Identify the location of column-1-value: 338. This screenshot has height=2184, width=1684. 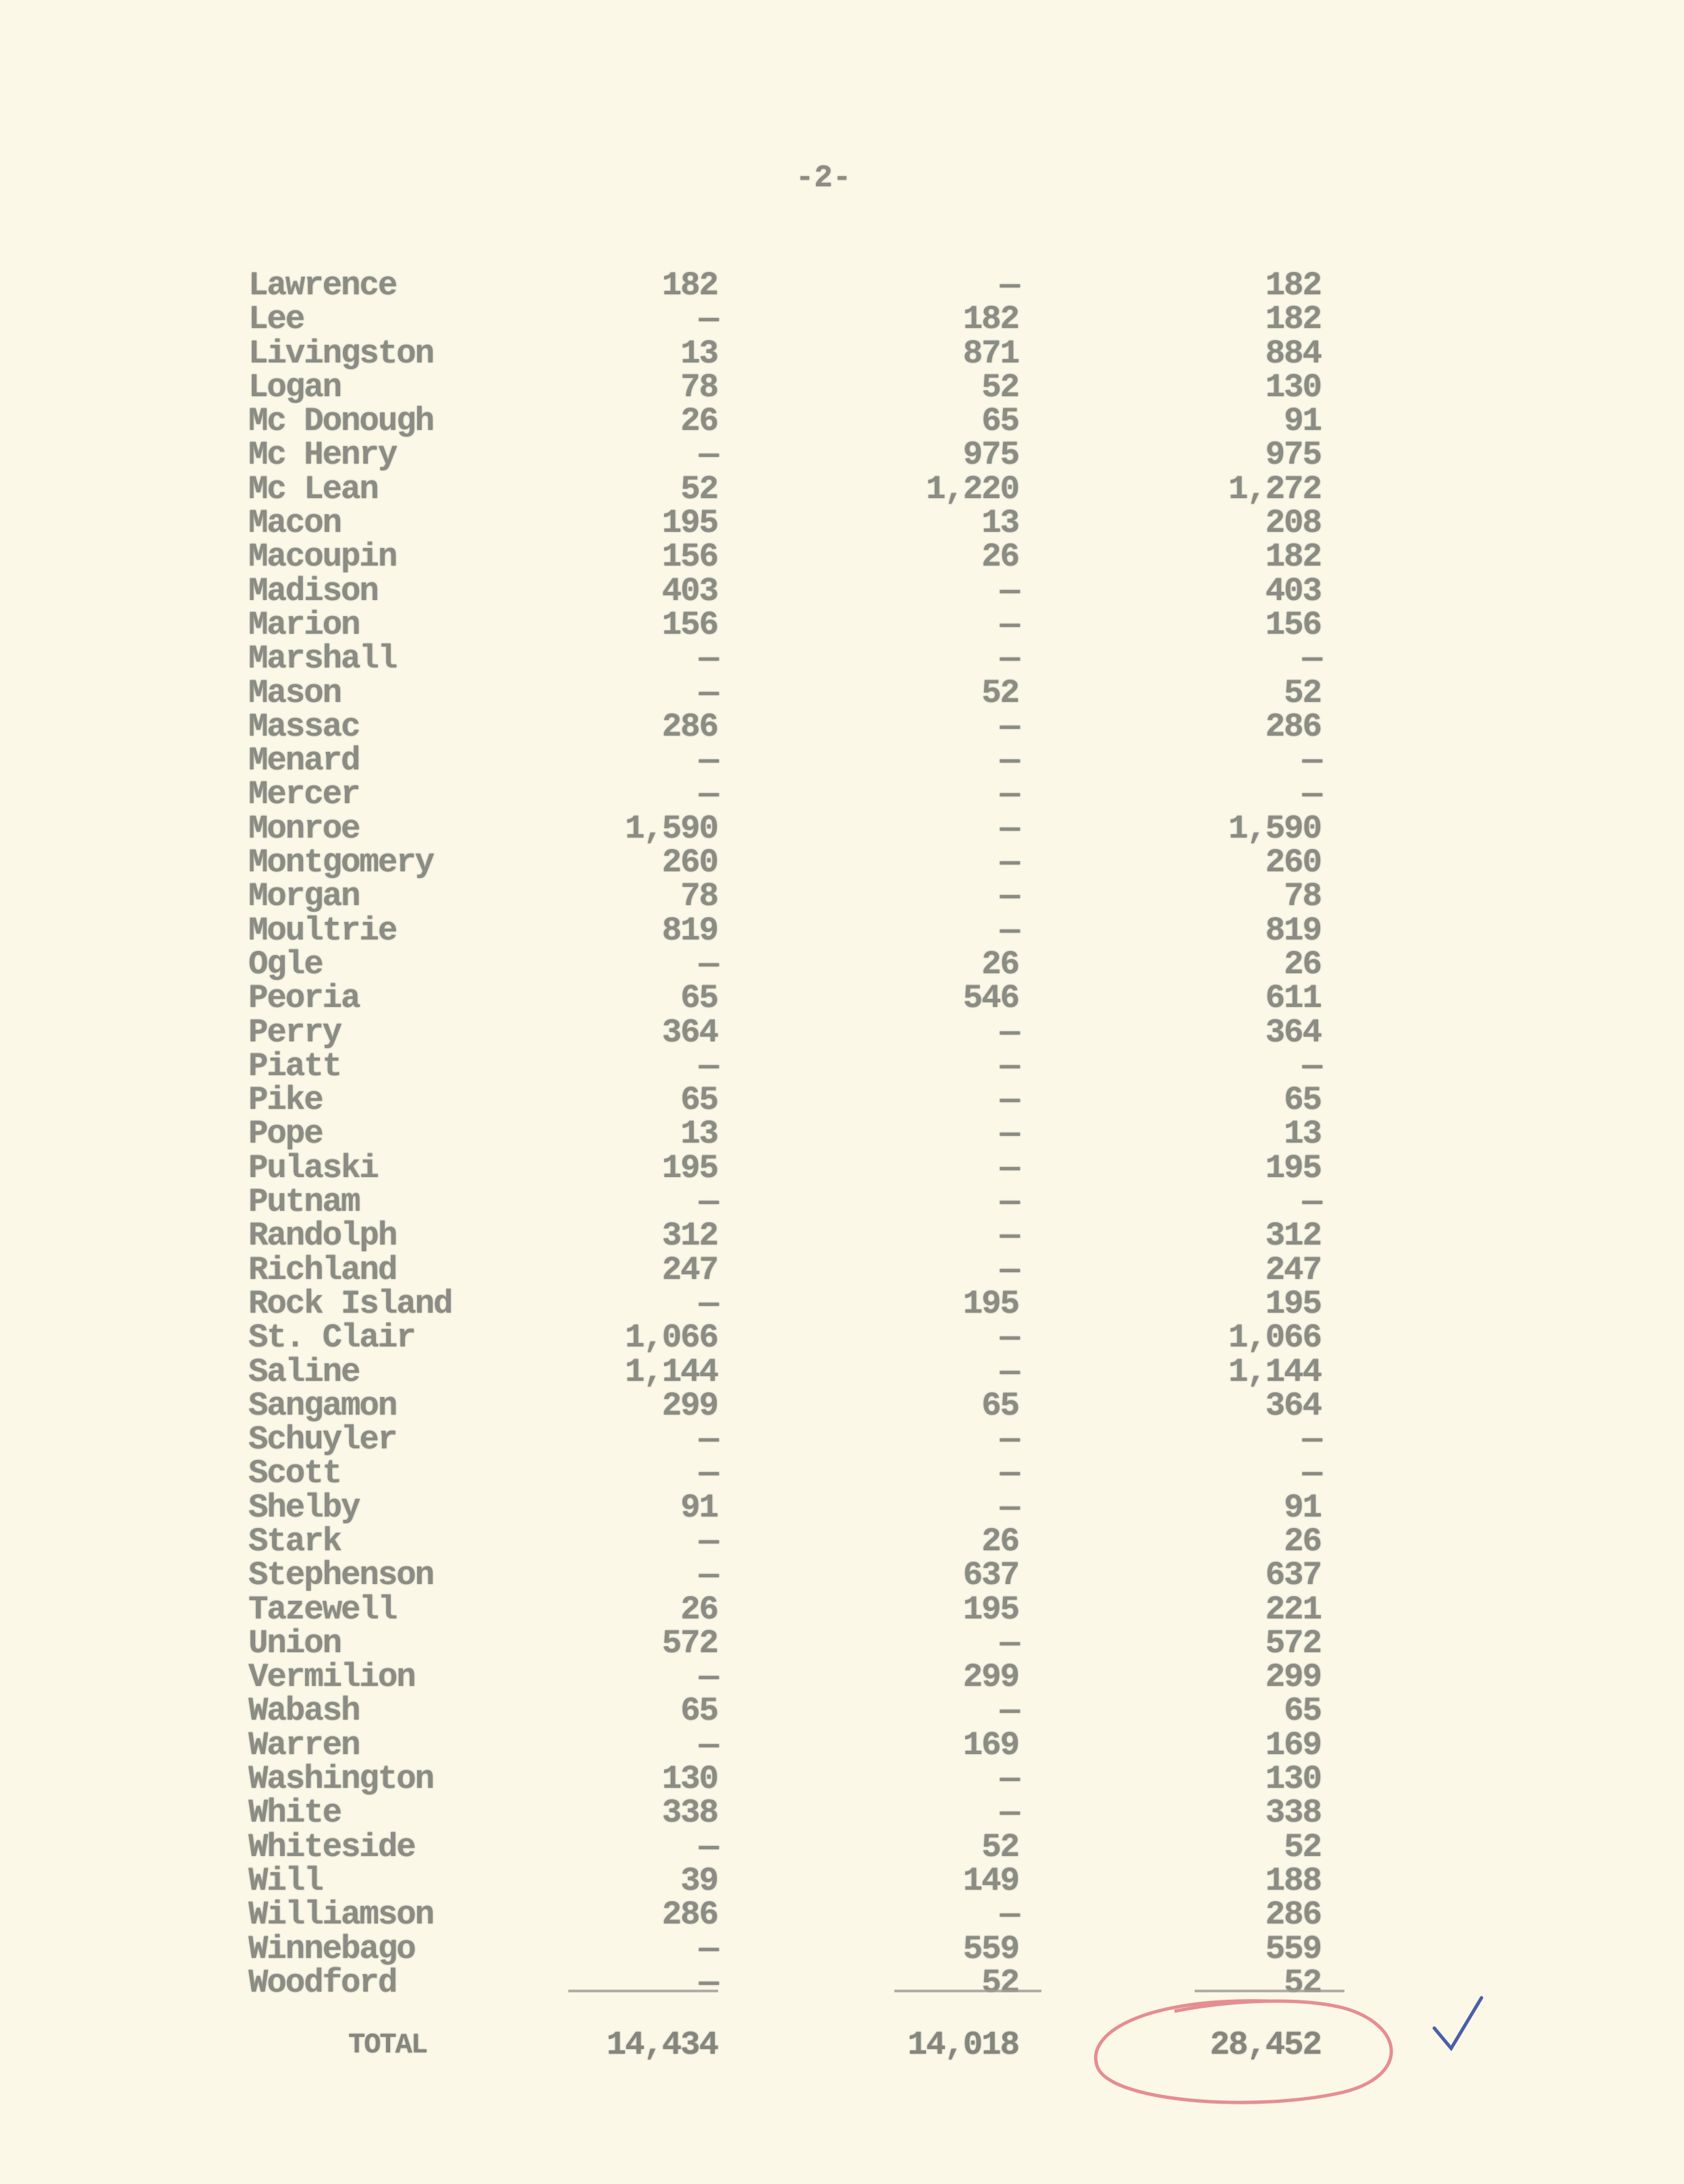
(690, 1813).